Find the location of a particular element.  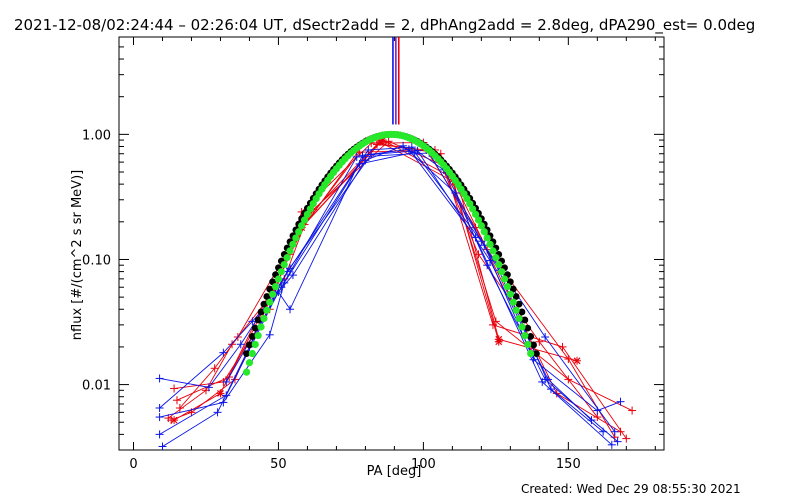

x-tick-label: 0 is located at coordinates (133, 464).